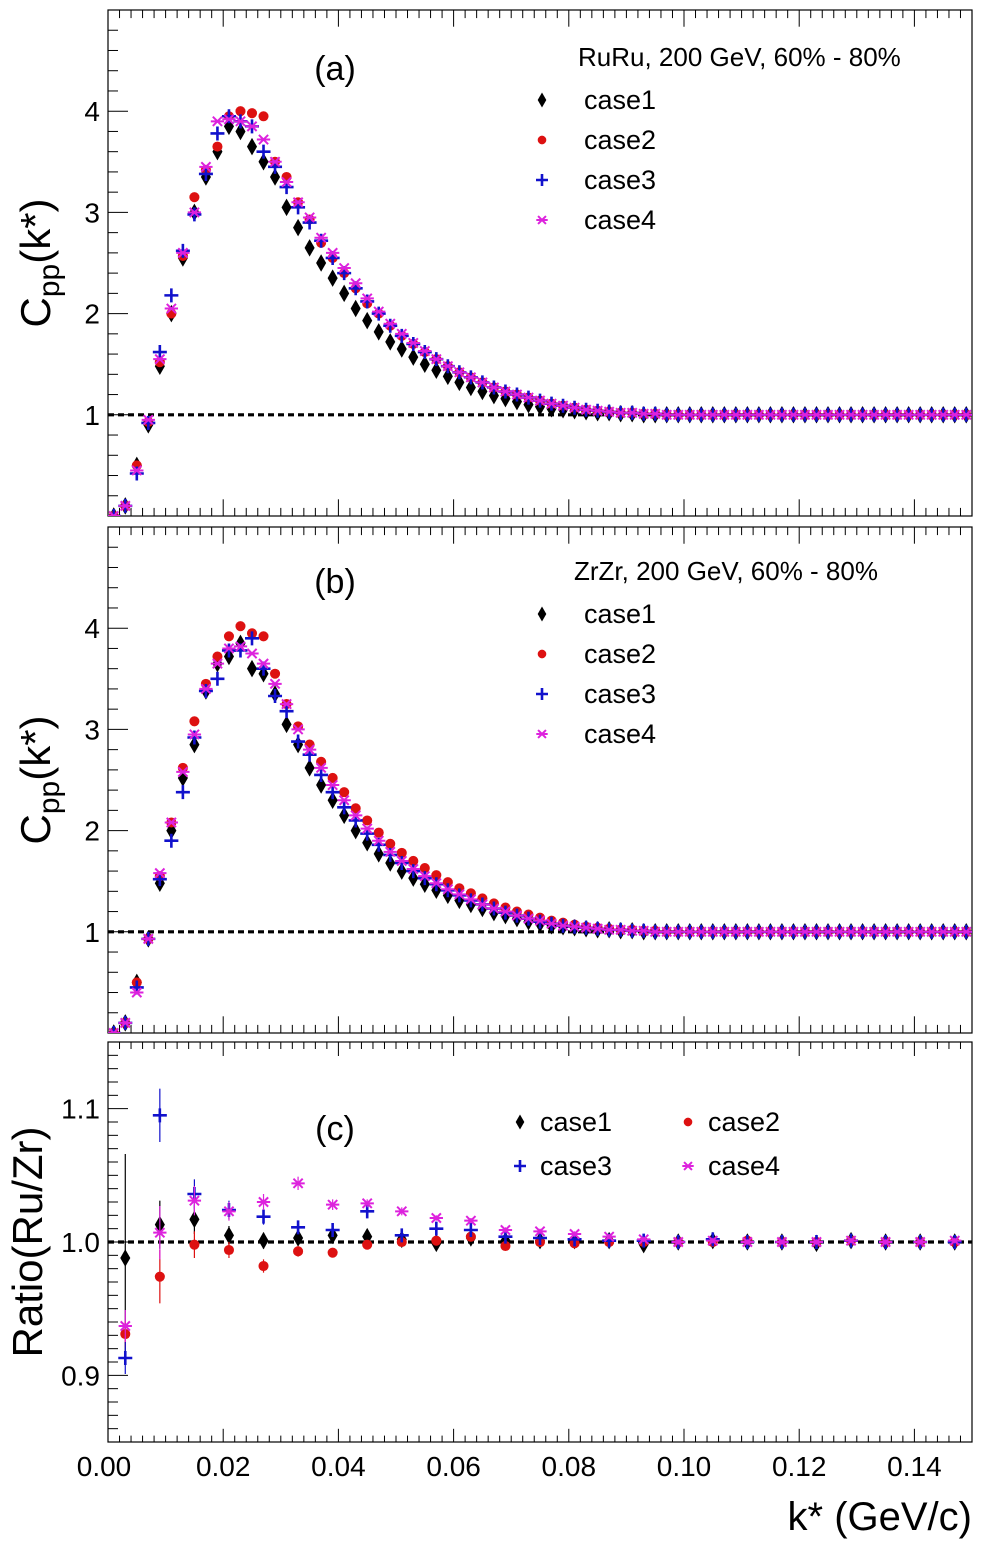 The height and width of the screenshot is (1542, 982). I want to click on panel-b-ylabel-sub: pp, so click(49, 797).